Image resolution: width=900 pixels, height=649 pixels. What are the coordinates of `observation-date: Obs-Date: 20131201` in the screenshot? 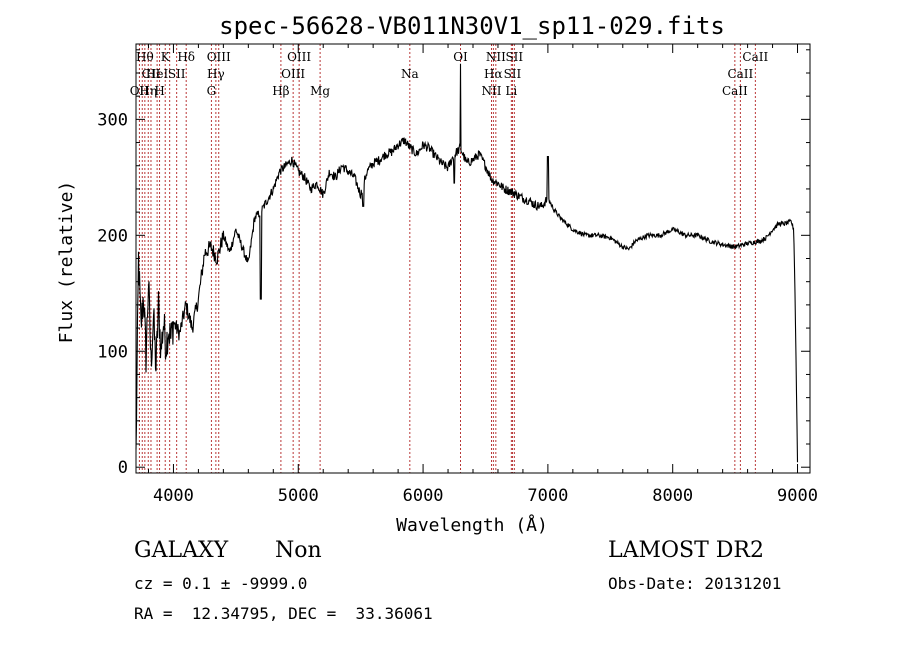 It's located at (695, 583).